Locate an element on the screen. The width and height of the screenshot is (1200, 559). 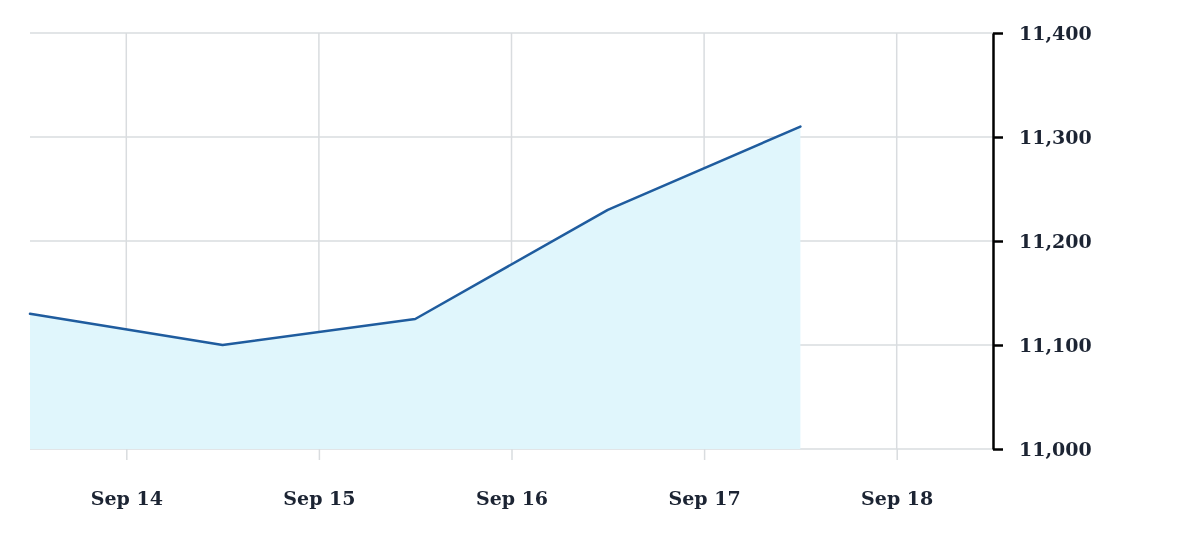
y-tick-label: 11,400 is located at coordinates (1055, 32).